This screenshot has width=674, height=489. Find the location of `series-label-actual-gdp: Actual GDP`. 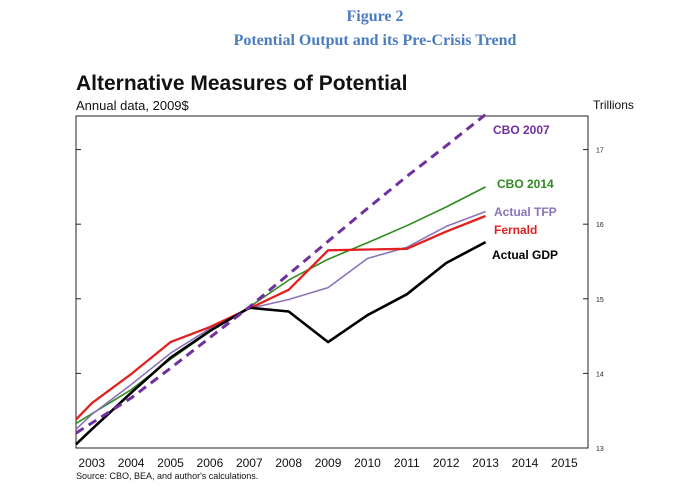

series-label-actual-gdp: Actual GDP is located at coordinates (525, 255).